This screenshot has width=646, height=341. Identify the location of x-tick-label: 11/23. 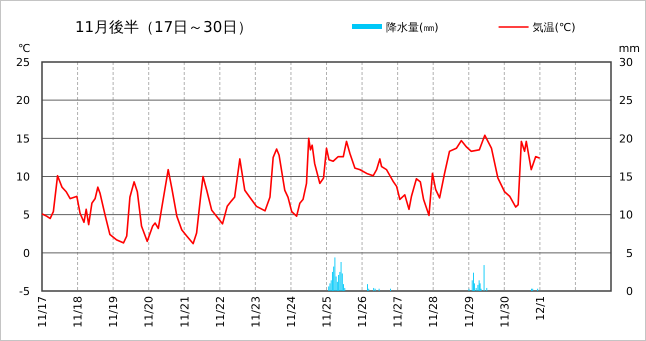
(255, 312).